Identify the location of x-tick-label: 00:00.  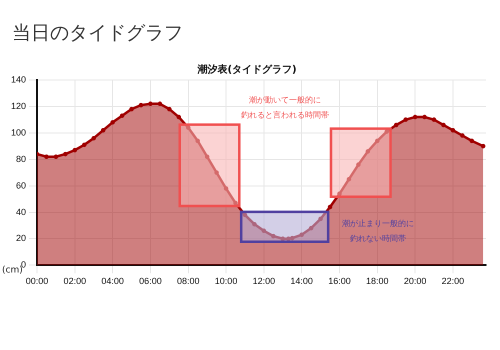
(37, 281).